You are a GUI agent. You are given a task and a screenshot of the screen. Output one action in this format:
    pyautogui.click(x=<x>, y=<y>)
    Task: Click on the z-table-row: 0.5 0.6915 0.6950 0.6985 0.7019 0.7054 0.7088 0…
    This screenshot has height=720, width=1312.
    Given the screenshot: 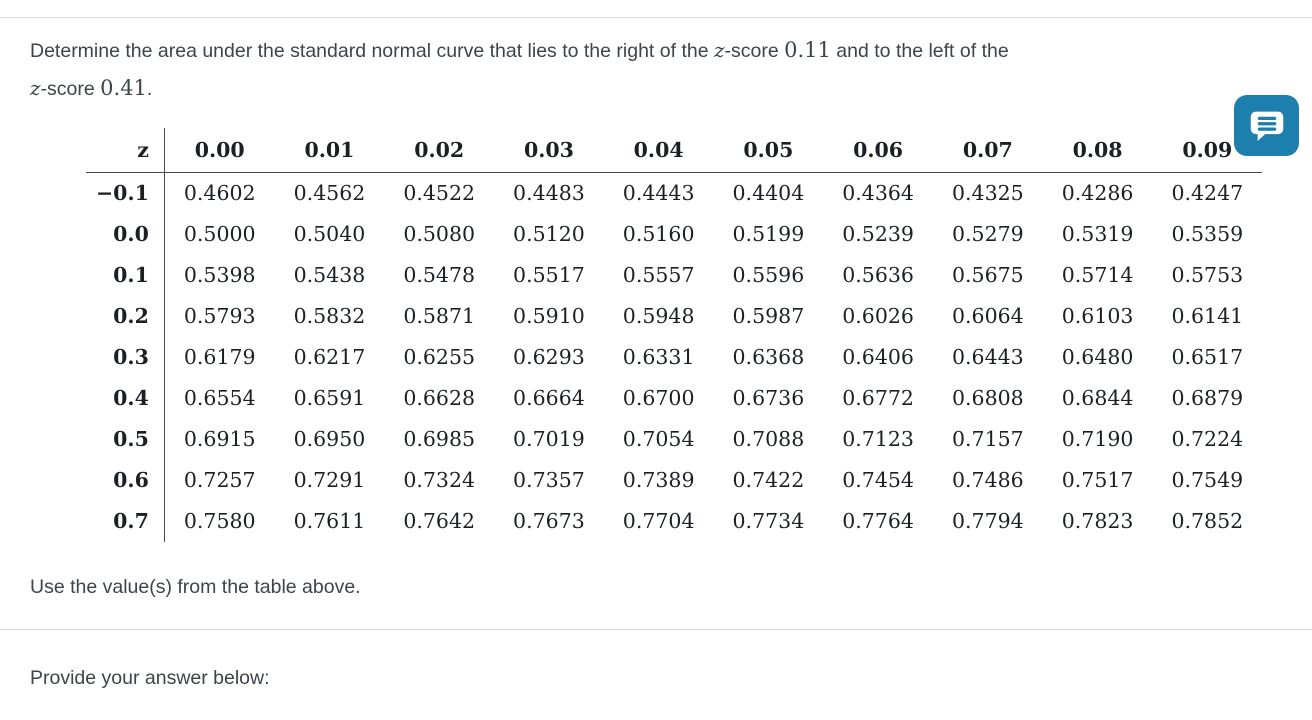 What is the action you would take?
    pyautogui.click(x=674, y=439)
    